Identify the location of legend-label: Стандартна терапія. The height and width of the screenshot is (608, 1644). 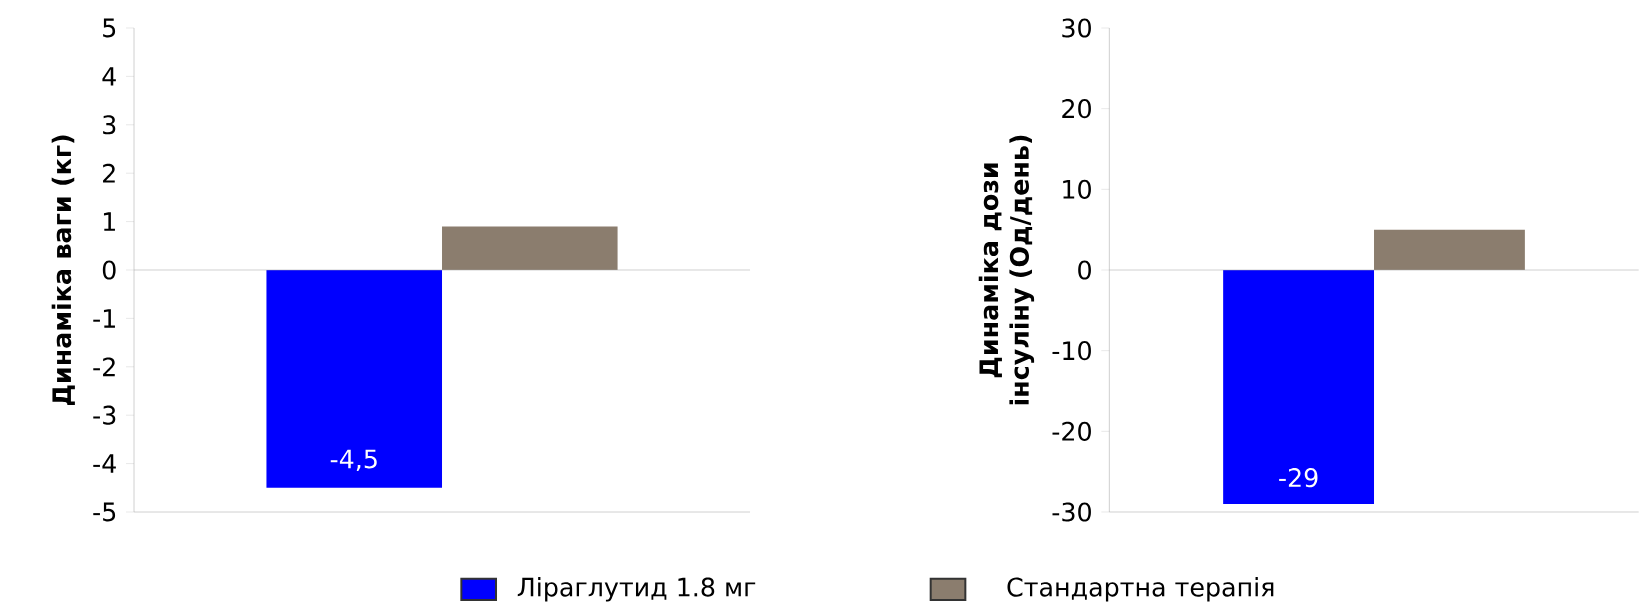
(1140, 589).